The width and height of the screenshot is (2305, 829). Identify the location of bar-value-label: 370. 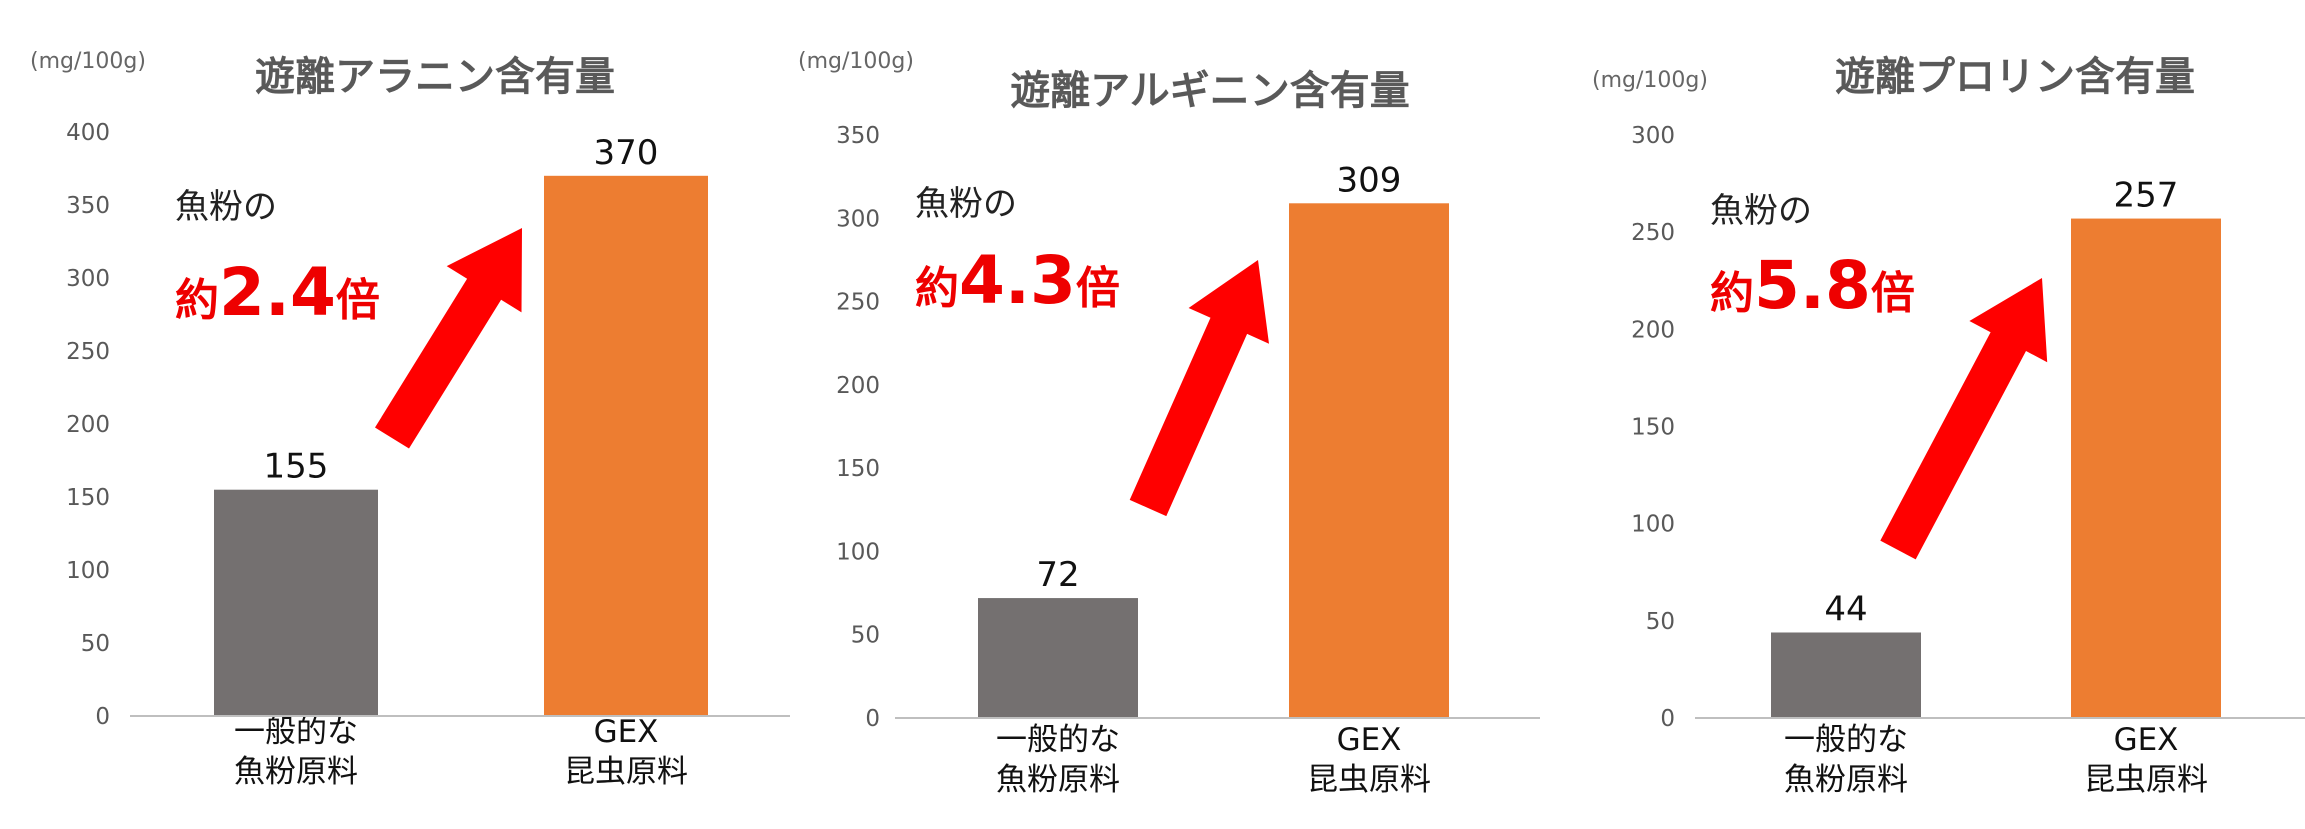
(626, 153).